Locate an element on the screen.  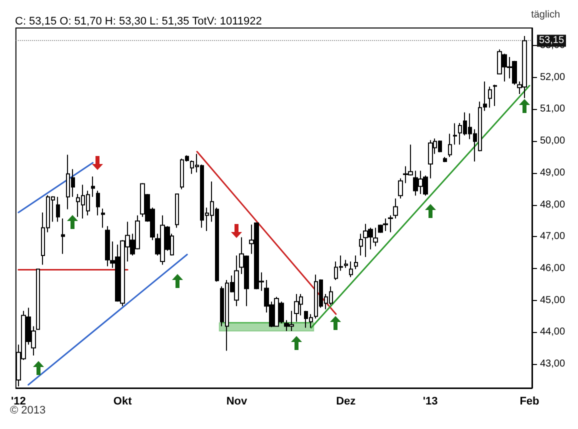
y-tick-label: 43,00 is located at coordinates (553, 364).